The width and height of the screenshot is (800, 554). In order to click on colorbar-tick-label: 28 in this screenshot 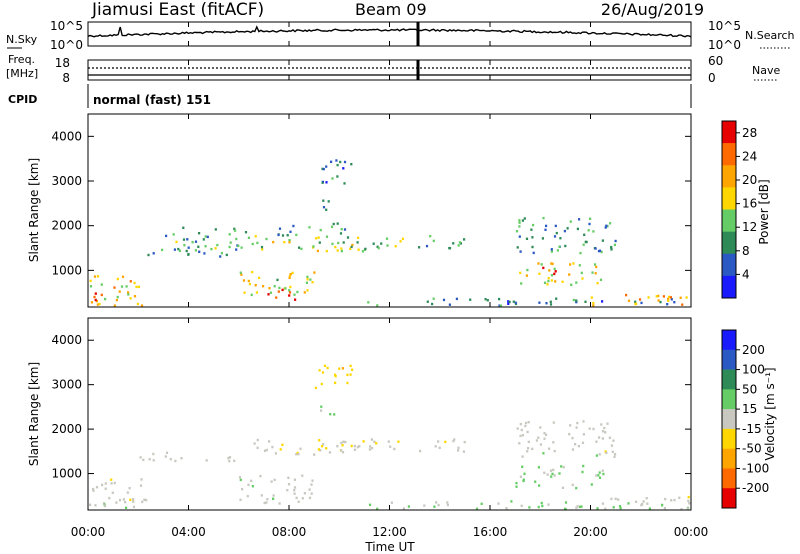, I will do `click(749, 133)`.